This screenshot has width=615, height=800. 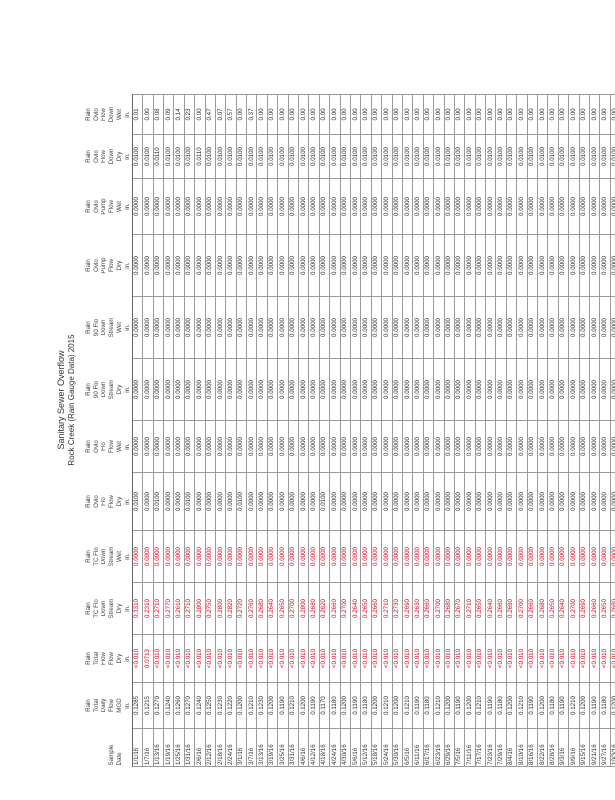 What do you see at coordinates (397, 608) in the screenshot?
I see `value-cell: 0.2730` at bounding box center [397, 608].